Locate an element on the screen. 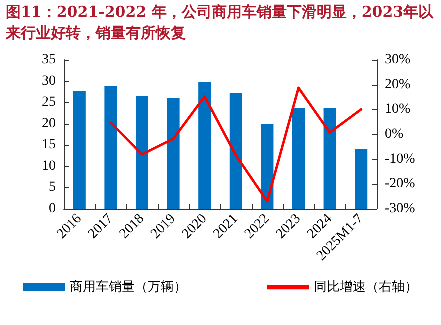 This screenshot has width=441, height=325. y-tick-label: 35 is located at coordinates (49, 60).